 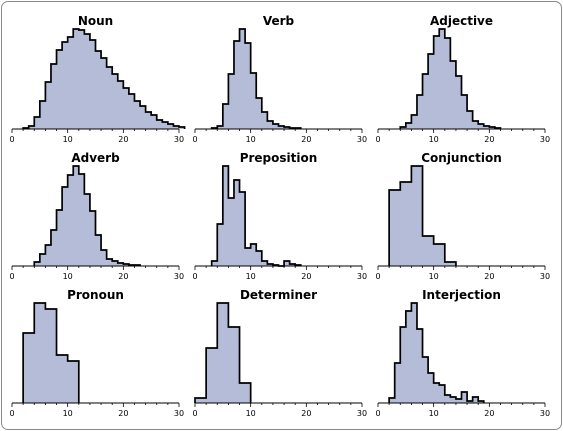 What do you see at coordinates (96, 353) in the screenshot?
I see `histogram-pronoun: Pronoun 0 10 20 30` at bounding box center [96, 353].